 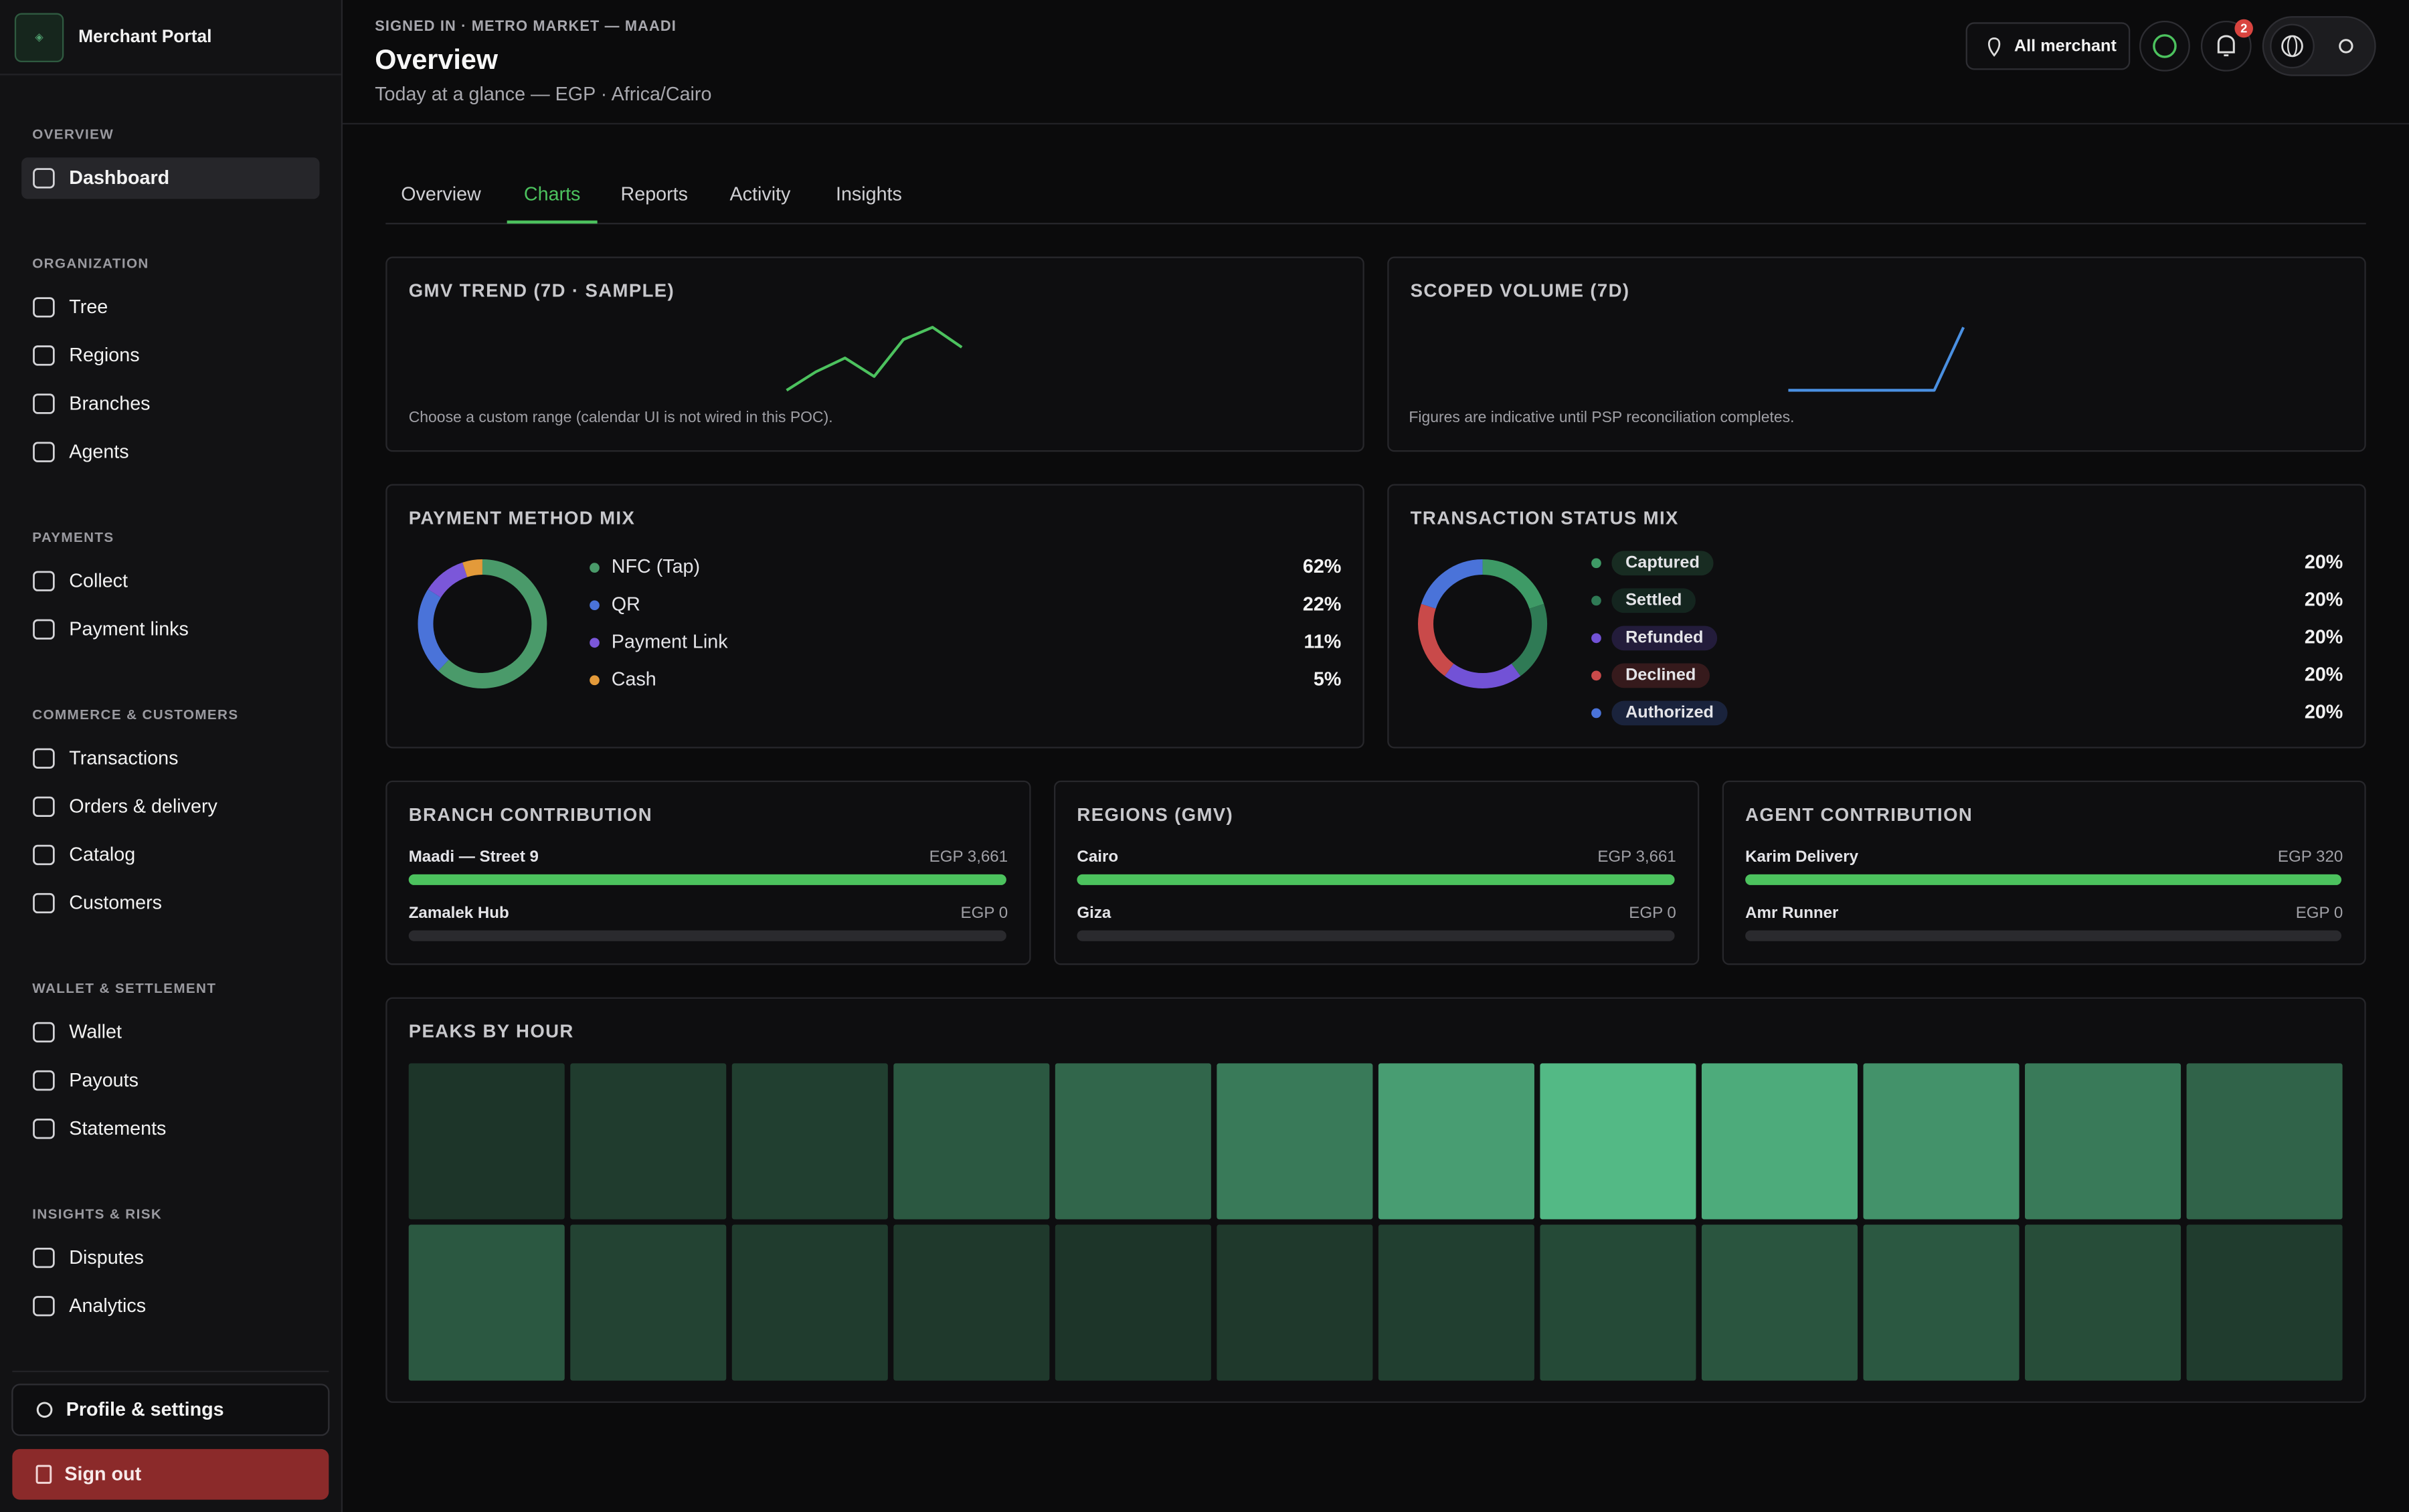 What do you see at coordinates (437, 59) in the screenshot?
I see `header-title: Overview` at bounding box center [437, 59].